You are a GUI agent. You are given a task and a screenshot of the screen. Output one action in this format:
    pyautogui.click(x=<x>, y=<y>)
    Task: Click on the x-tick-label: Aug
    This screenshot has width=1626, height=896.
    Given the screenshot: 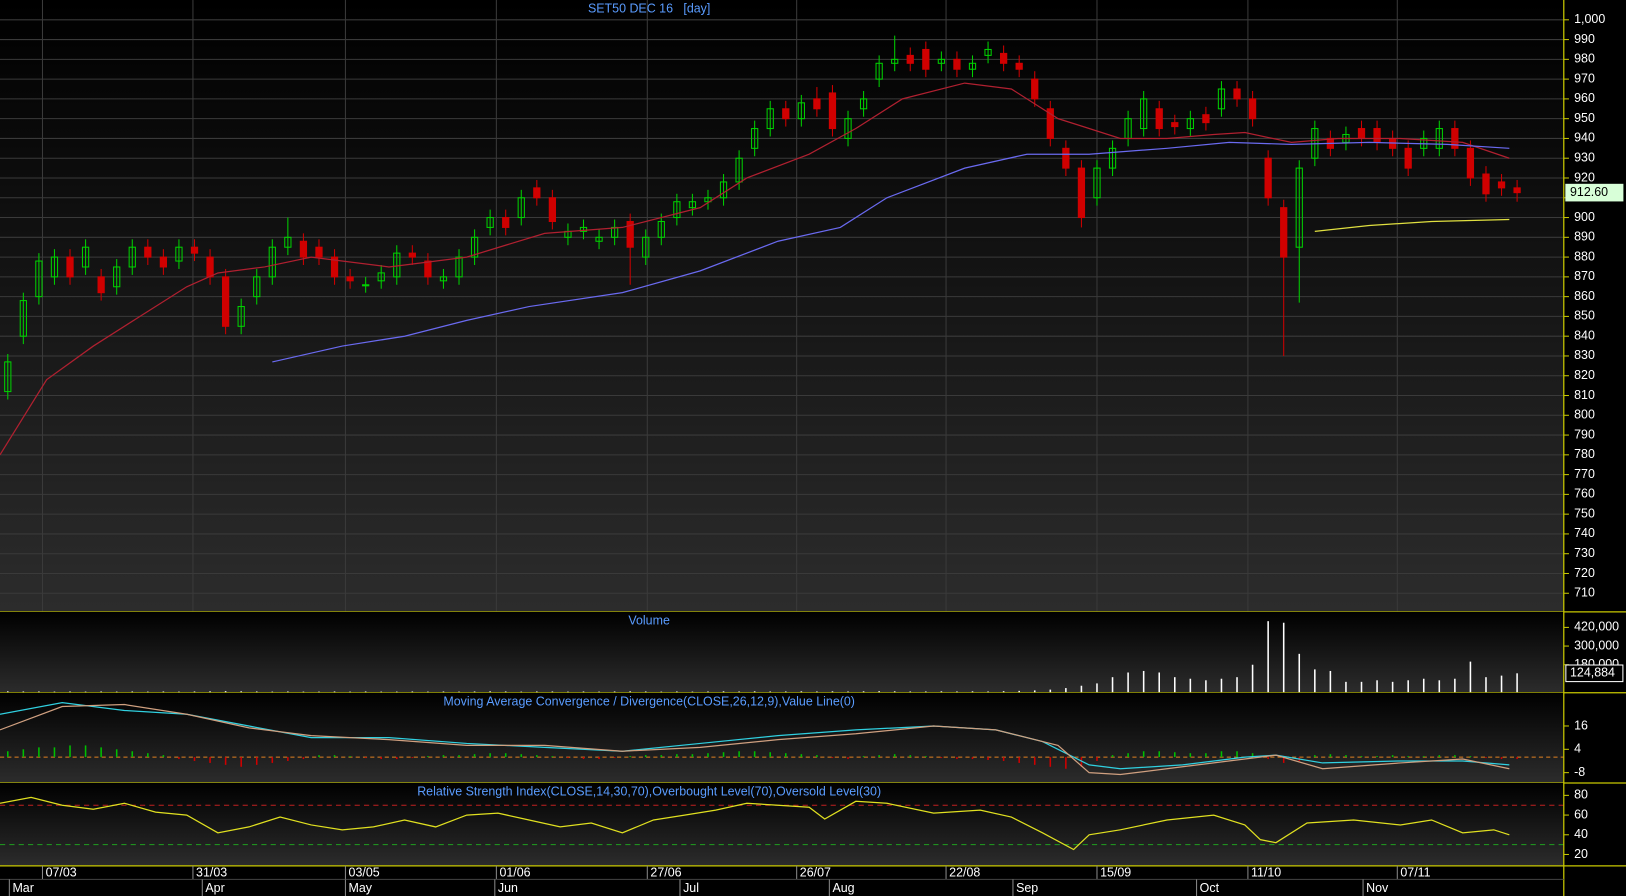 What is the action you would take?
    pyautogui.click(x=843, y=888)
    